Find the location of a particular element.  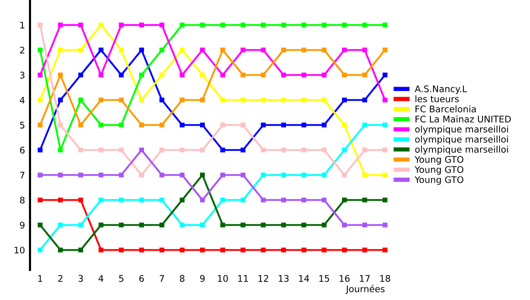

x-tick-label: 9 is located at coordinates (202, 278).